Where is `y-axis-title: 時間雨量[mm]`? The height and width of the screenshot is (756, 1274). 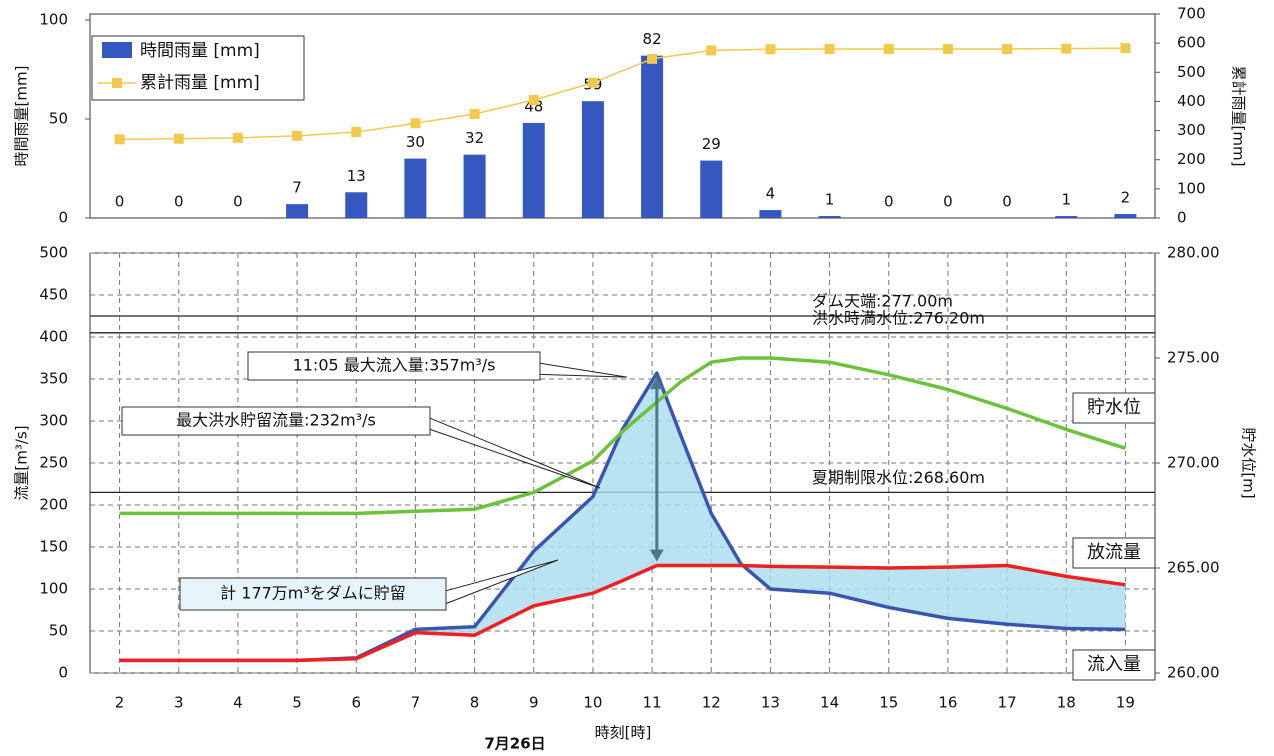 y-axis-title: 時間雨量[mm] is located at coordinates (22, 116).